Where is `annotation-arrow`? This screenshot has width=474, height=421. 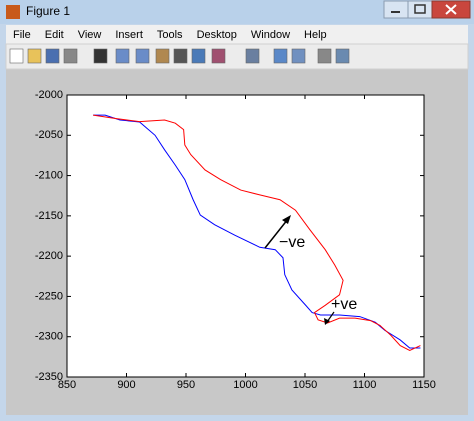
annotation-arrow is located at coordinates (276, 233).